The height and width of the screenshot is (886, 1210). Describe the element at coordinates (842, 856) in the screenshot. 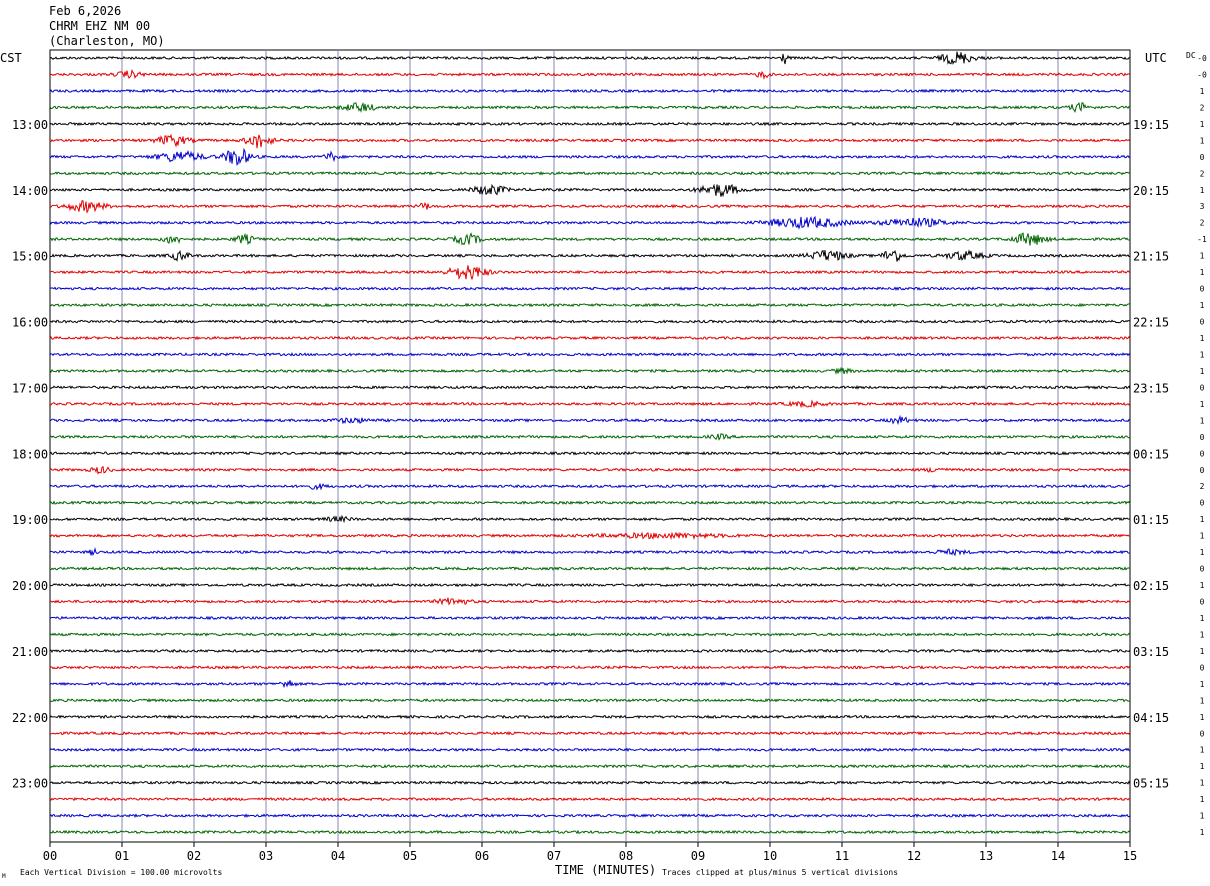

I see `x-tick-label: 11` at that location.